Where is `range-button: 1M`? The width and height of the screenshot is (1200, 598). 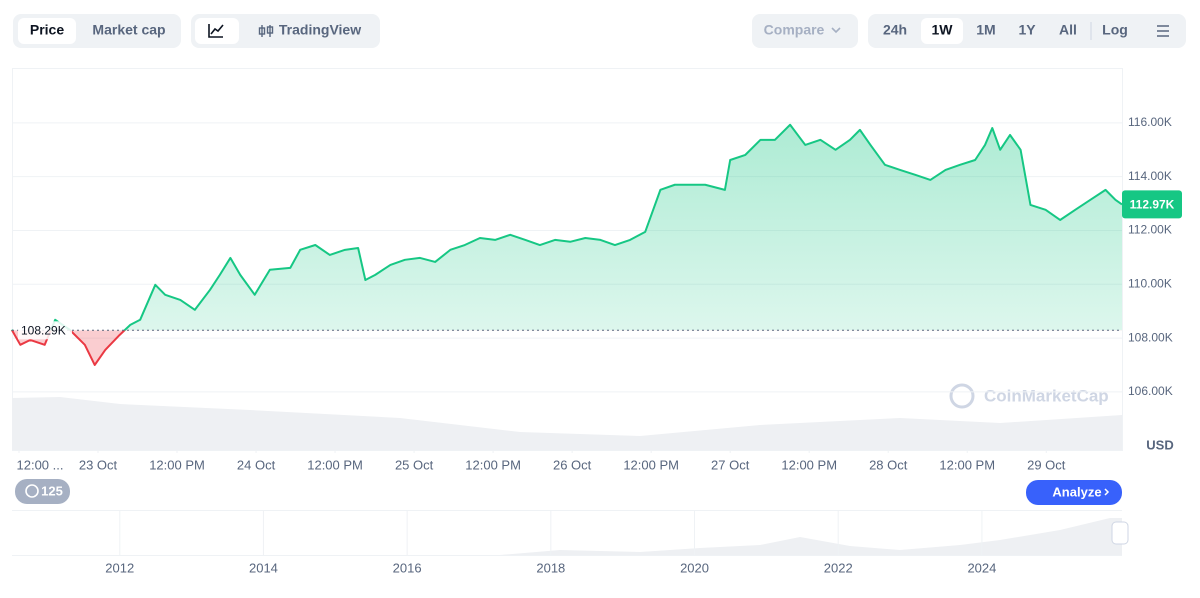
range-button: 1M is located at coordinates (985, 30).